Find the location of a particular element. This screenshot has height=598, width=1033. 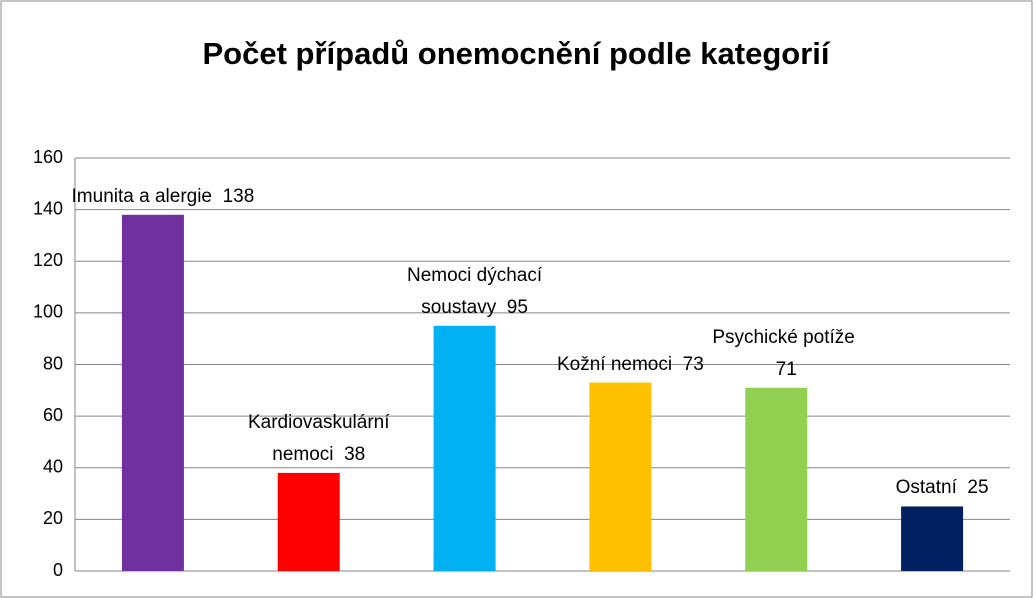

data-label-category: Nemoci dýchací soustavy is located at coordinates (474, 291).